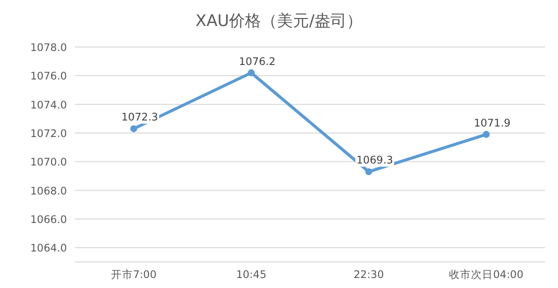 This screenshot has height=288, width=558. What do you see at coordinates (279, 20) in the screenshot?
I see `chart-title: XAU价格（美元/盎司）` at bounding box center [279, 20].